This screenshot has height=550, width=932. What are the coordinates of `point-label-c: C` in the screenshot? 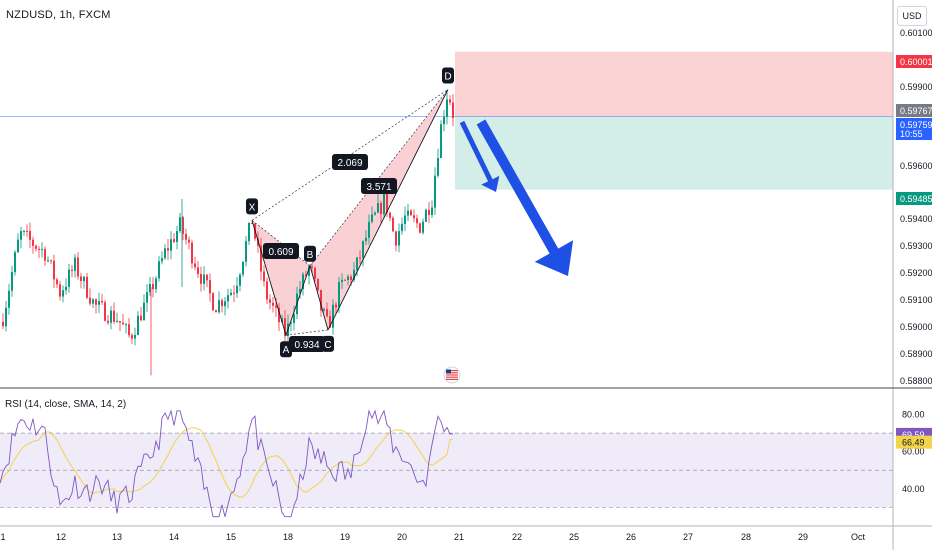 It's located at (327, 345).